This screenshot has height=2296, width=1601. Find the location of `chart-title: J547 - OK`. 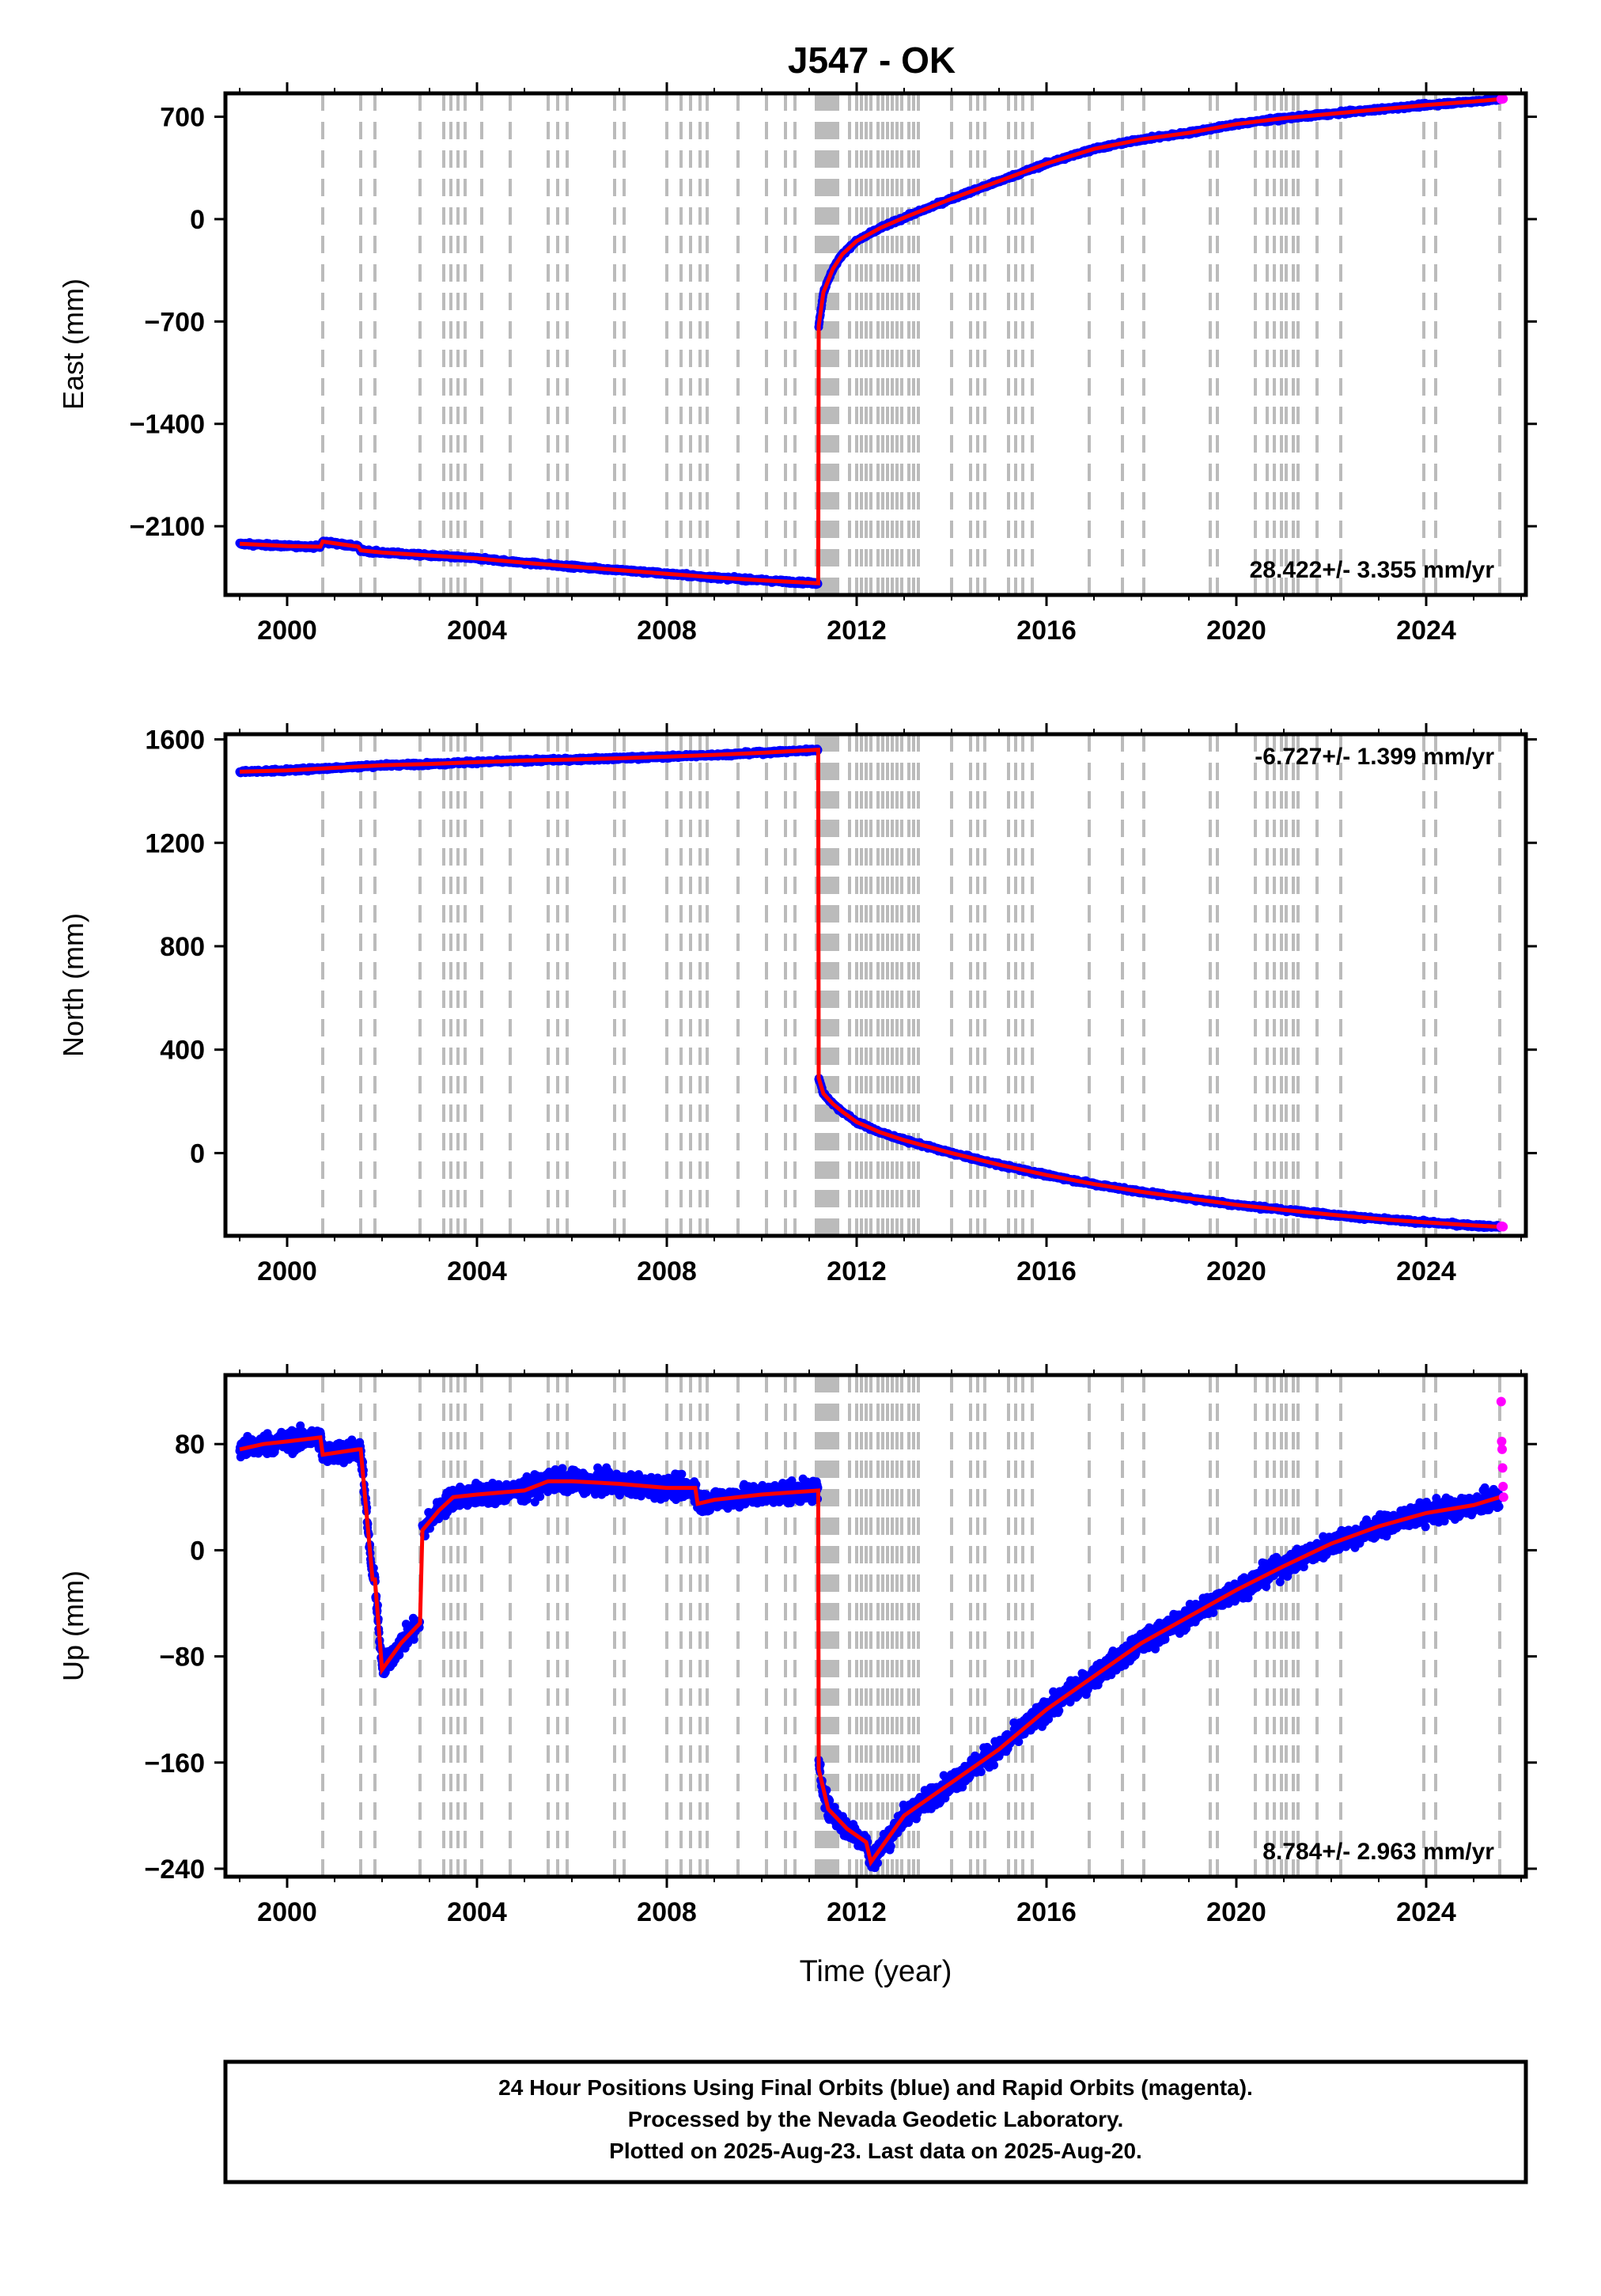

chart-title: J547 - OK is located at coordinates (872, 61).